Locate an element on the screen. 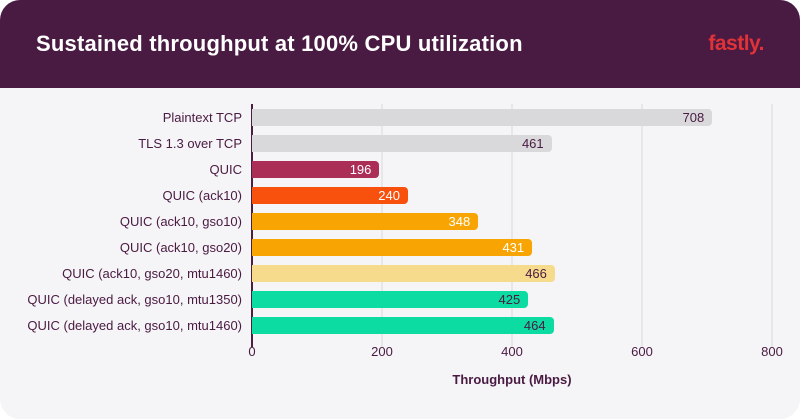  x-tick-label: 600 is located at coordinates (642, 351).